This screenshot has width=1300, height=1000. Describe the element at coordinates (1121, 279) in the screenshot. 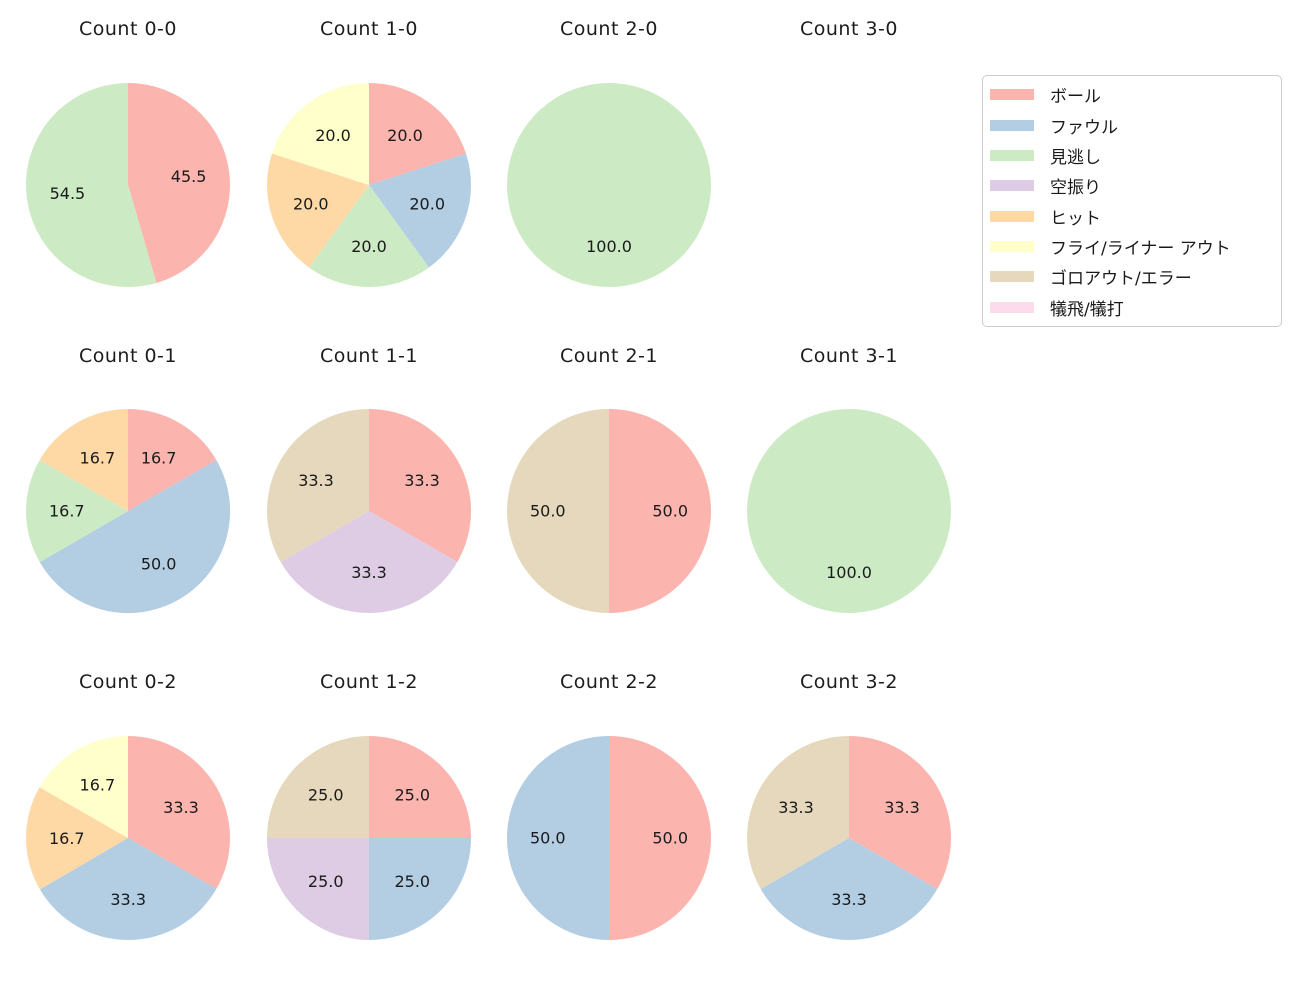

I see `legend-label-groundout-error: ゴロアウト/エラー` at that location.